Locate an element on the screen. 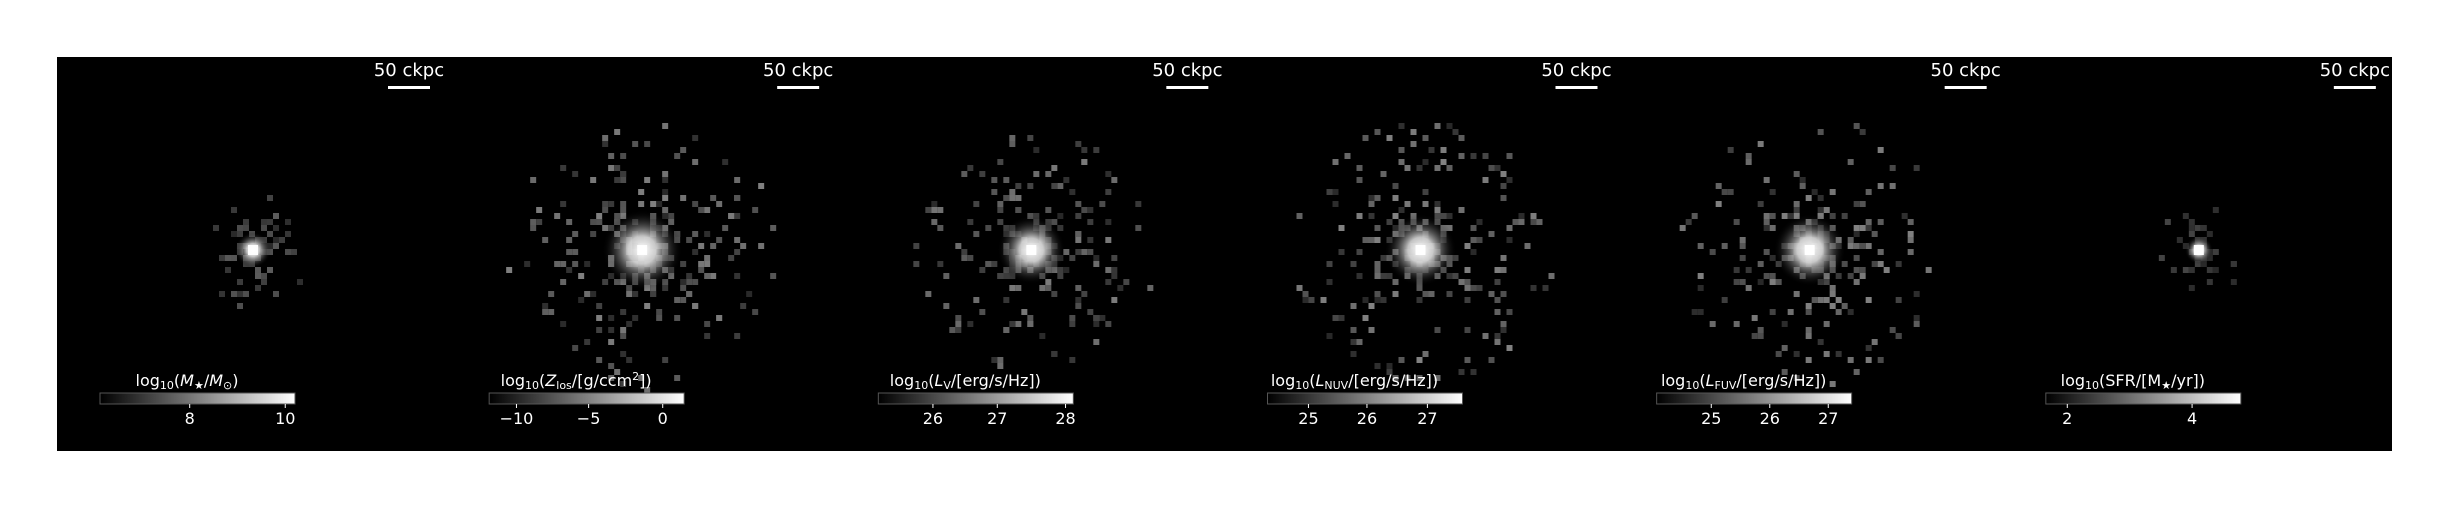  colorbar: log10(LFUV/[erg/s/Hz]) 25 26 27 is located at coordinates (1754, 399).